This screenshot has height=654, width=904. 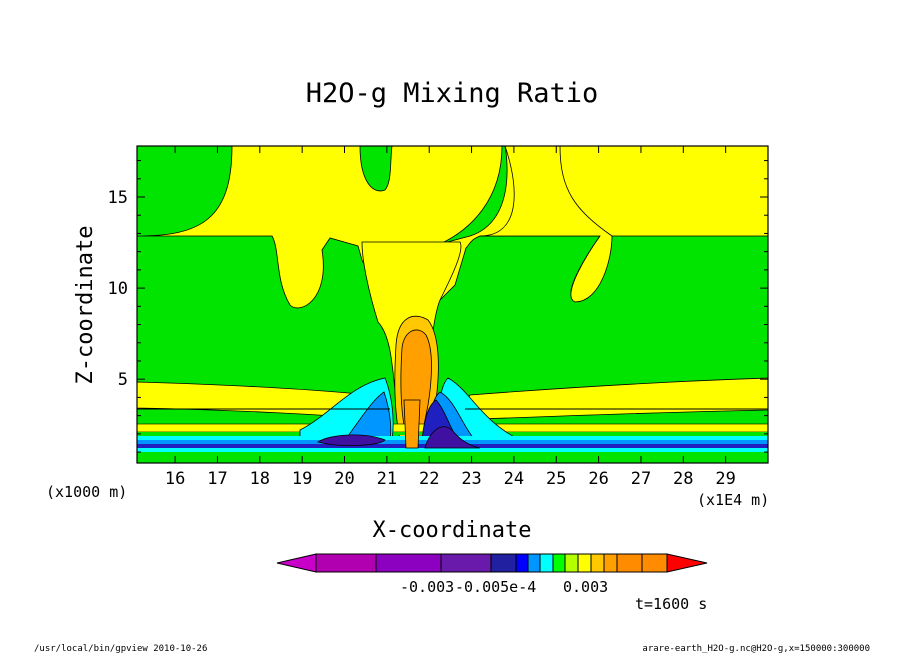 I want to click on y-tick-label: 10, so click(x=118, y=289).